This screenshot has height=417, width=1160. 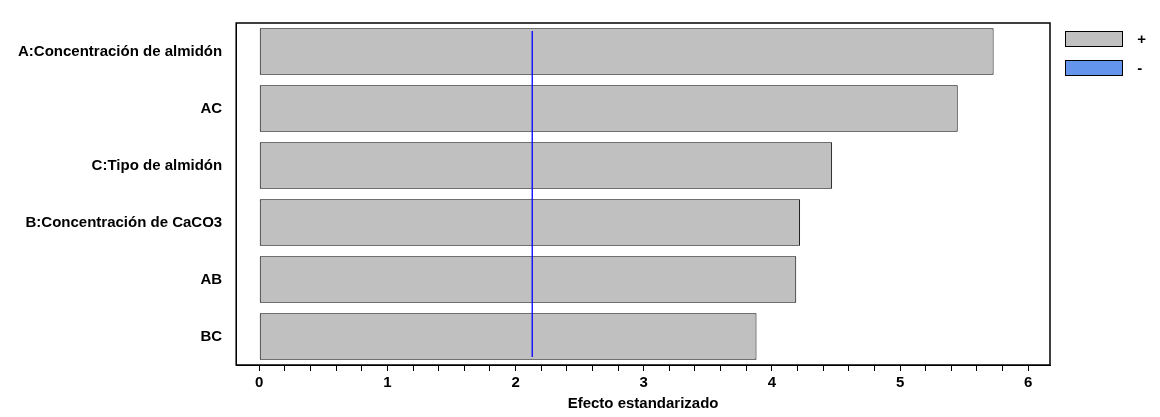 I want to click on y-tick-label: AB, so click(x=211, y=278).